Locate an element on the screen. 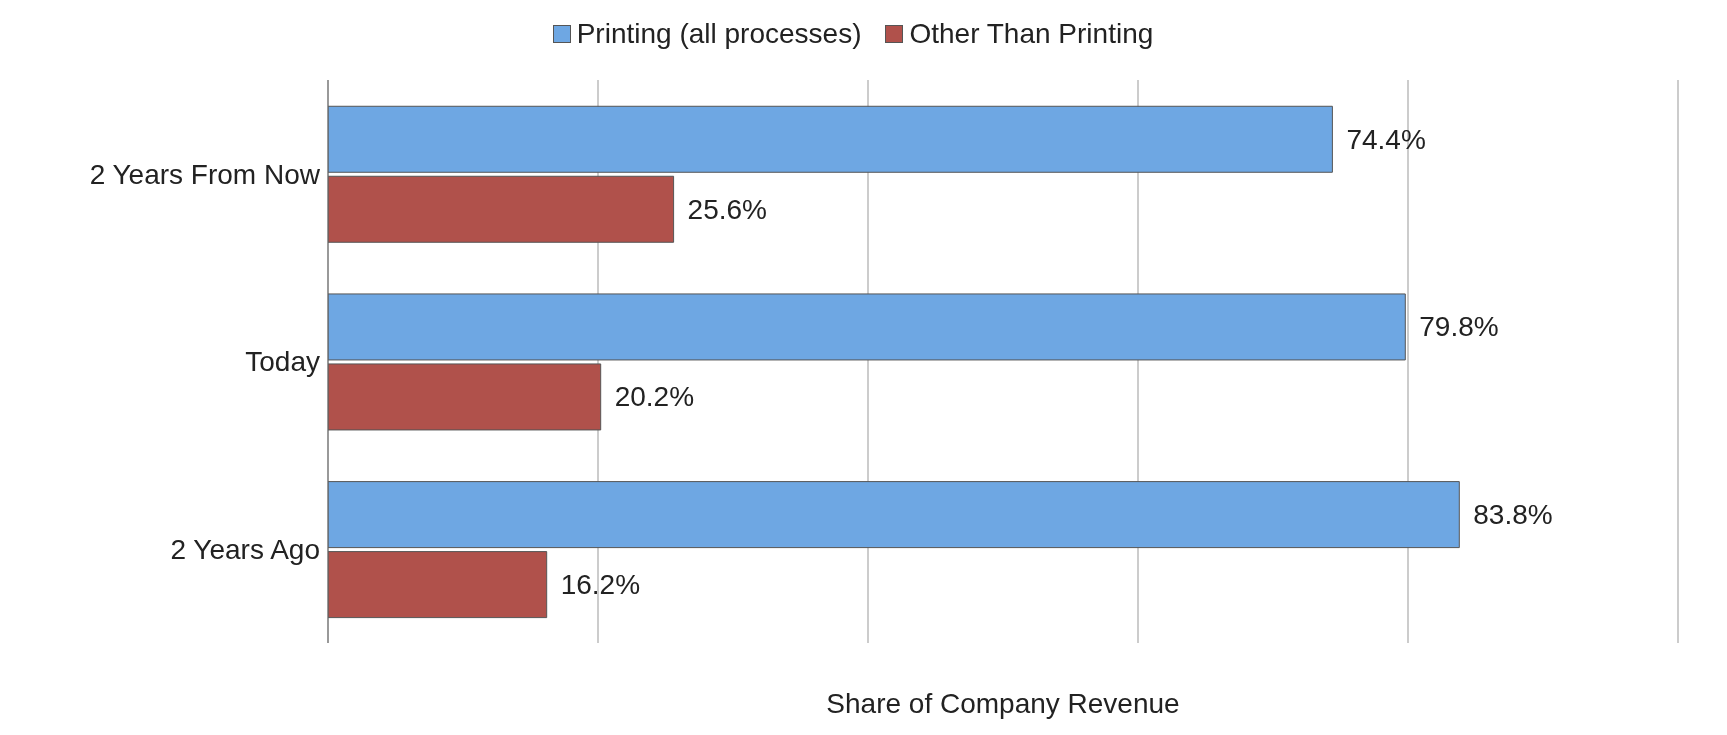  data-label: 16.2% is located at coordinates (600, 585).